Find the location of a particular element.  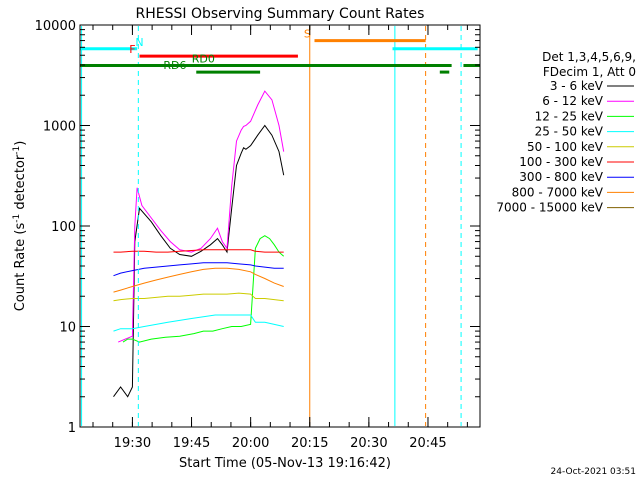

flag-bar-label: S is located at coordinates (307, 34).